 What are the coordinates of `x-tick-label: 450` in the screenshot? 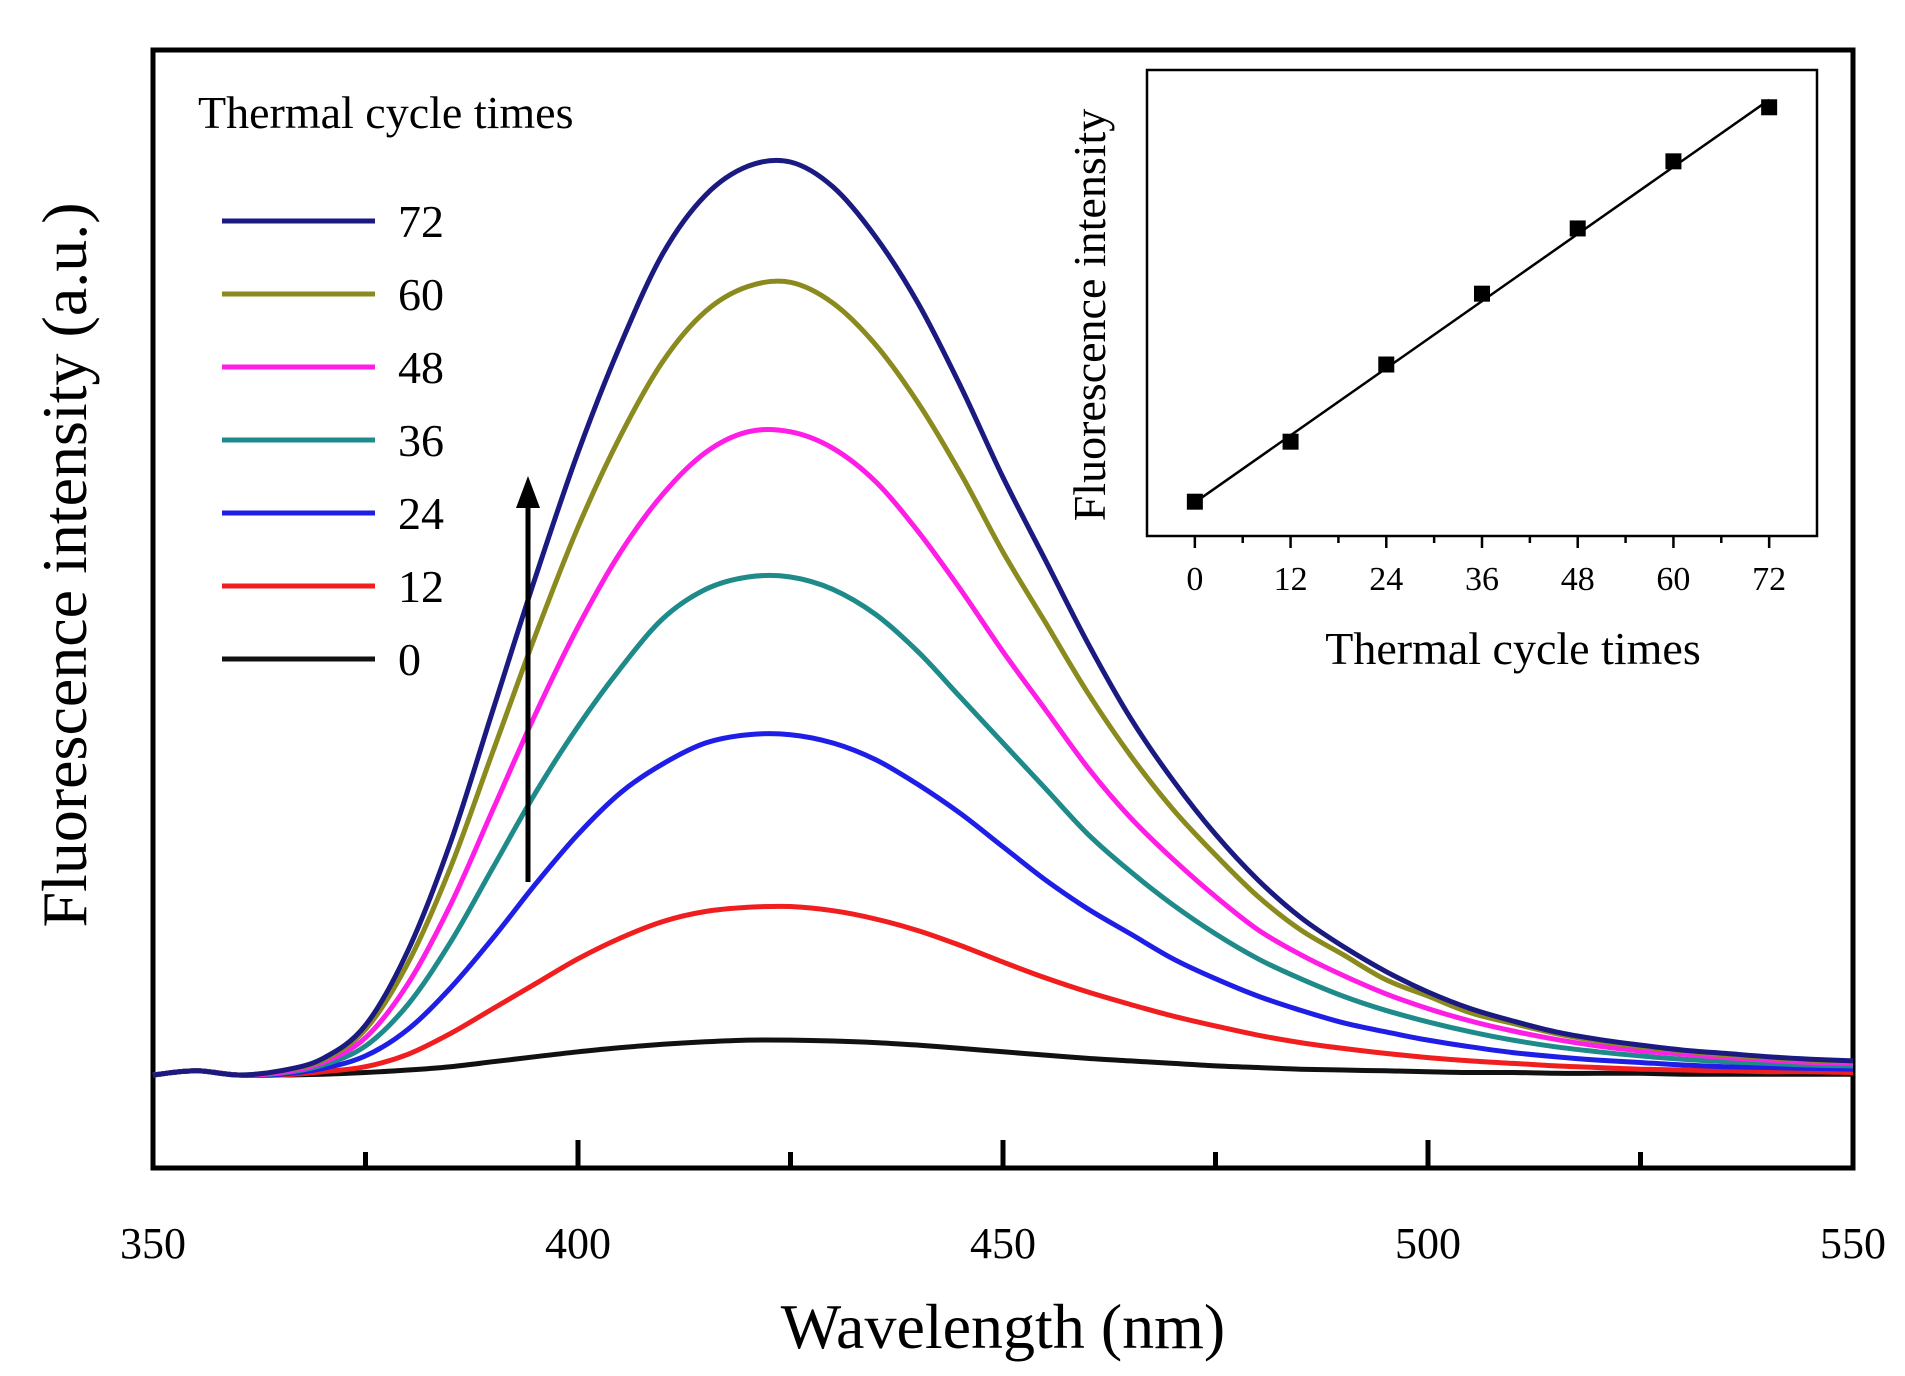 It's located at (1003, 1243).